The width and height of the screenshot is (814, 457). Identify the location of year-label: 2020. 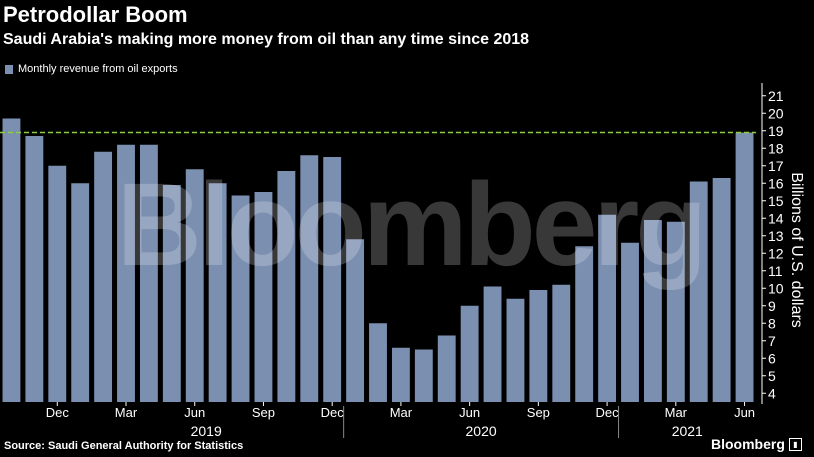
(481, 431).